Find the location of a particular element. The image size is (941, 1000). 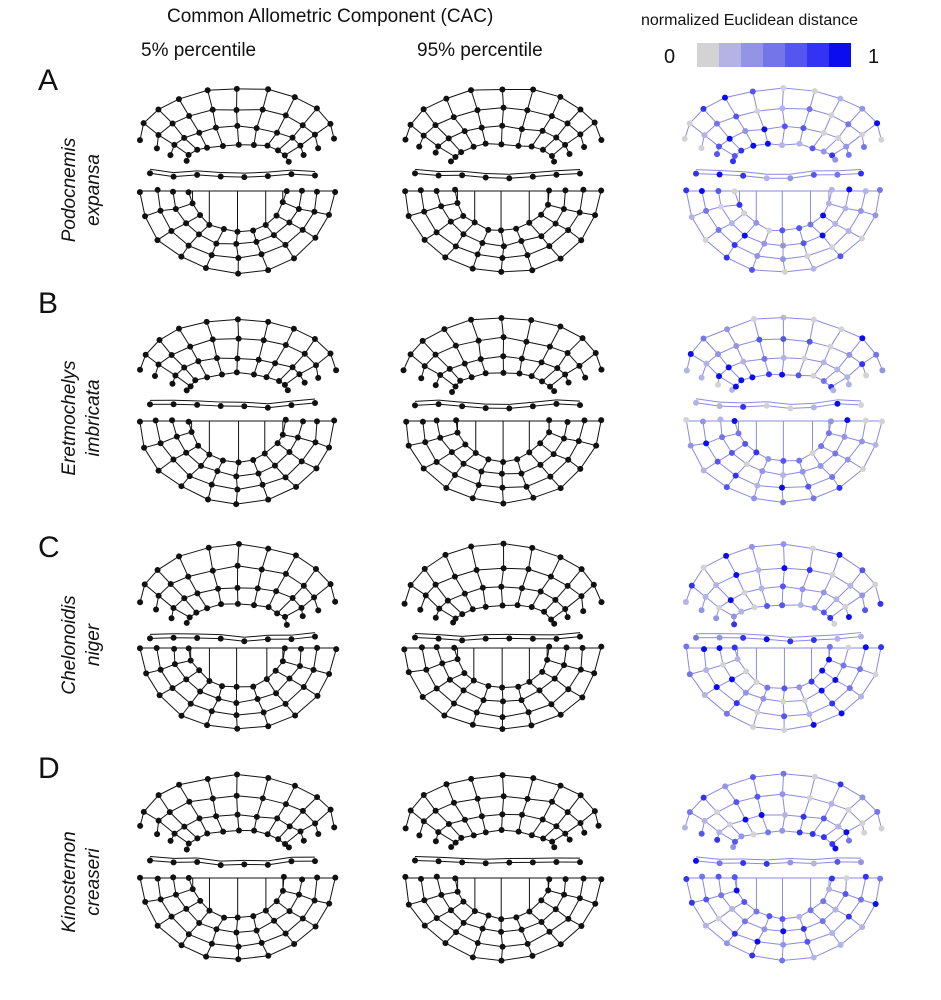

panel-letter-c: C is located at coordinates (49, 547).